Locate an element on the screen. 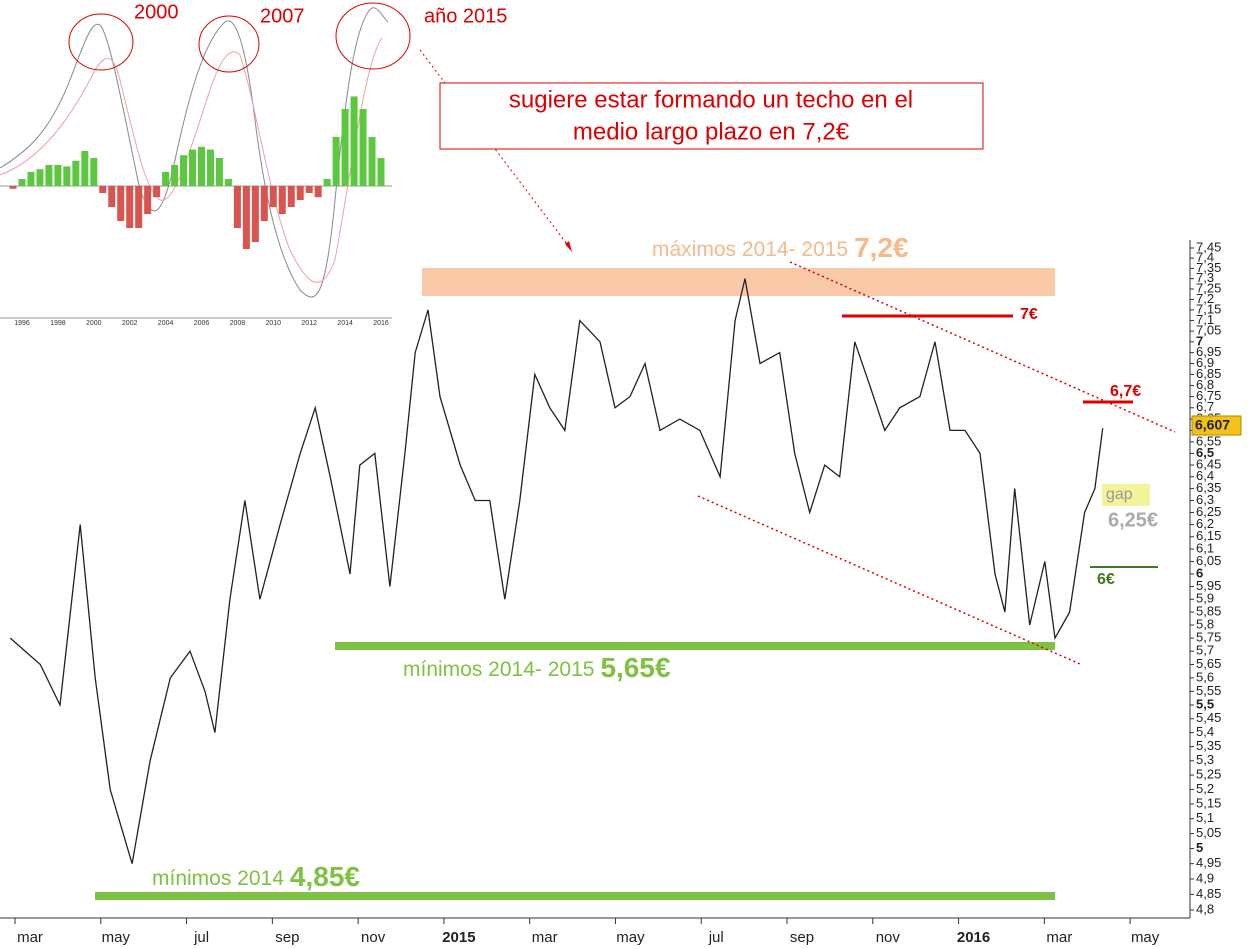 The width and height of the screenshot is (1251, 949). inset-x-tick-label: 2000 is located at coordinates (94, 323).